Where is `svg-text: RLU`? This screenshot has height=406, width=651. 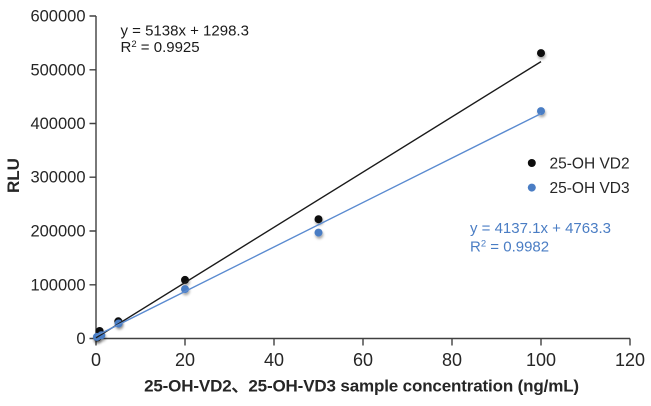
svg-text: RLU is located at coordinates (13, 175).